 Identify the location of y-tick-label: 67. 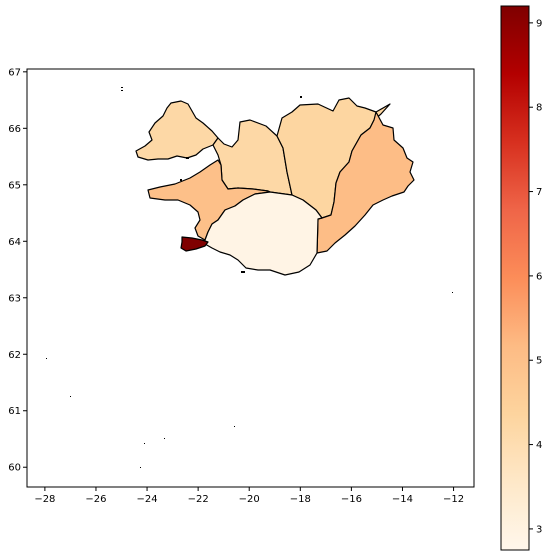
(14, 72).